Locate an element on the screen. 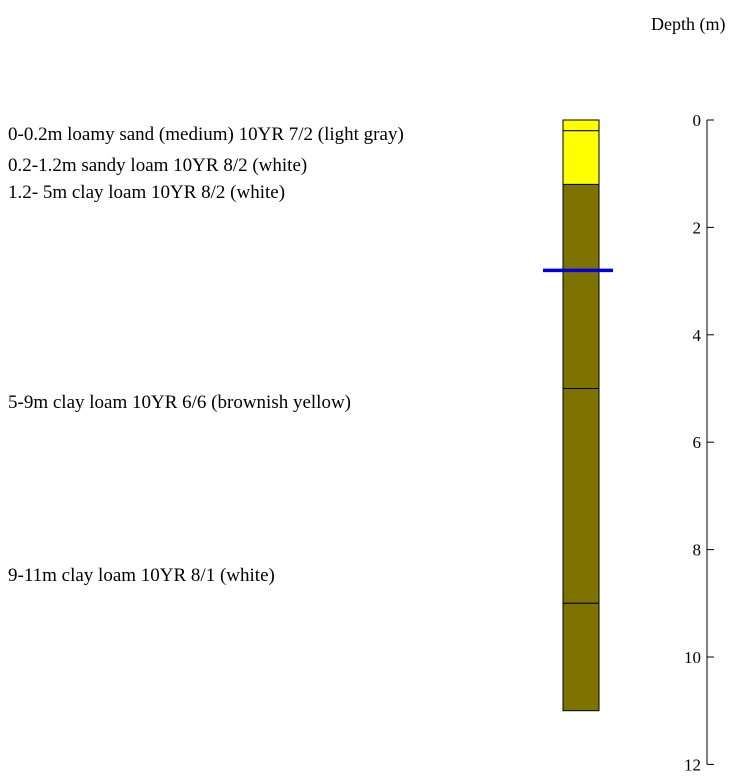 The image size is (749, 776). layer-label-2: 0.2-1.2m sandy loam 10YR 8/2 (white) is located at coordinates (158, 165).